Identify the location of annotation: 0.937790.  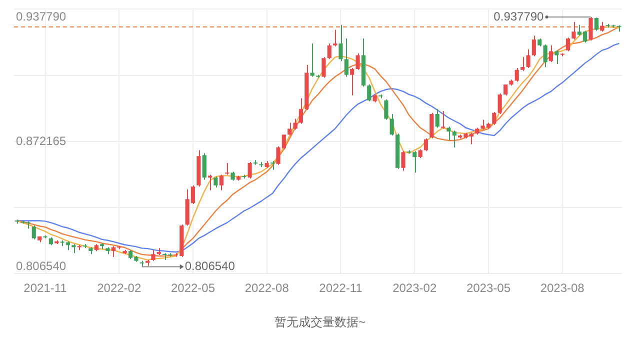
(519, 16).